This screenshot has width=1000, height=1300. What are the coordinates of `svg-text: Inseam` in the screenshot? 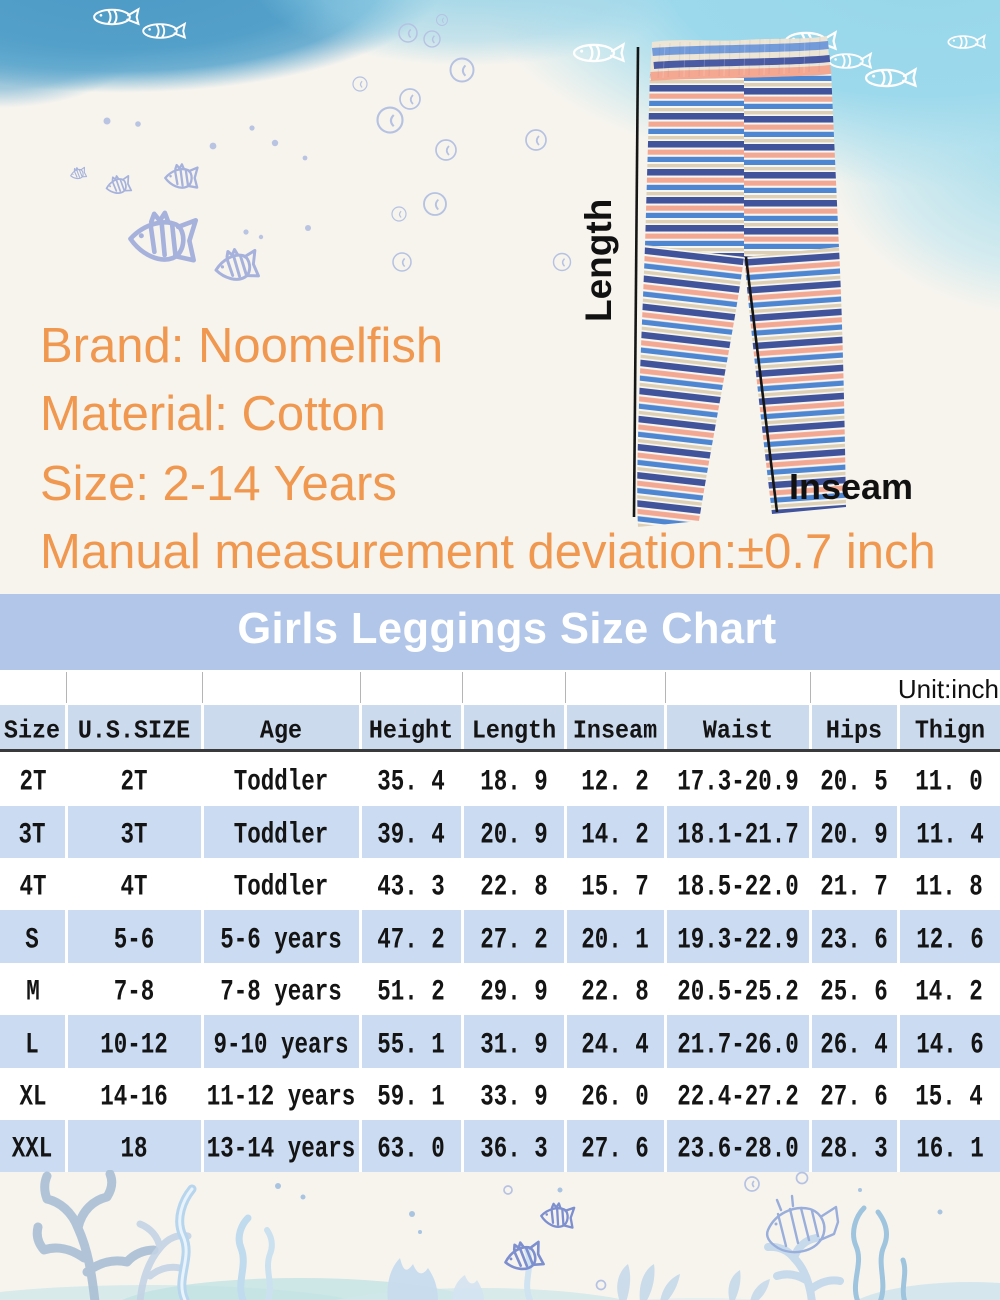 It's located at (851, 486).